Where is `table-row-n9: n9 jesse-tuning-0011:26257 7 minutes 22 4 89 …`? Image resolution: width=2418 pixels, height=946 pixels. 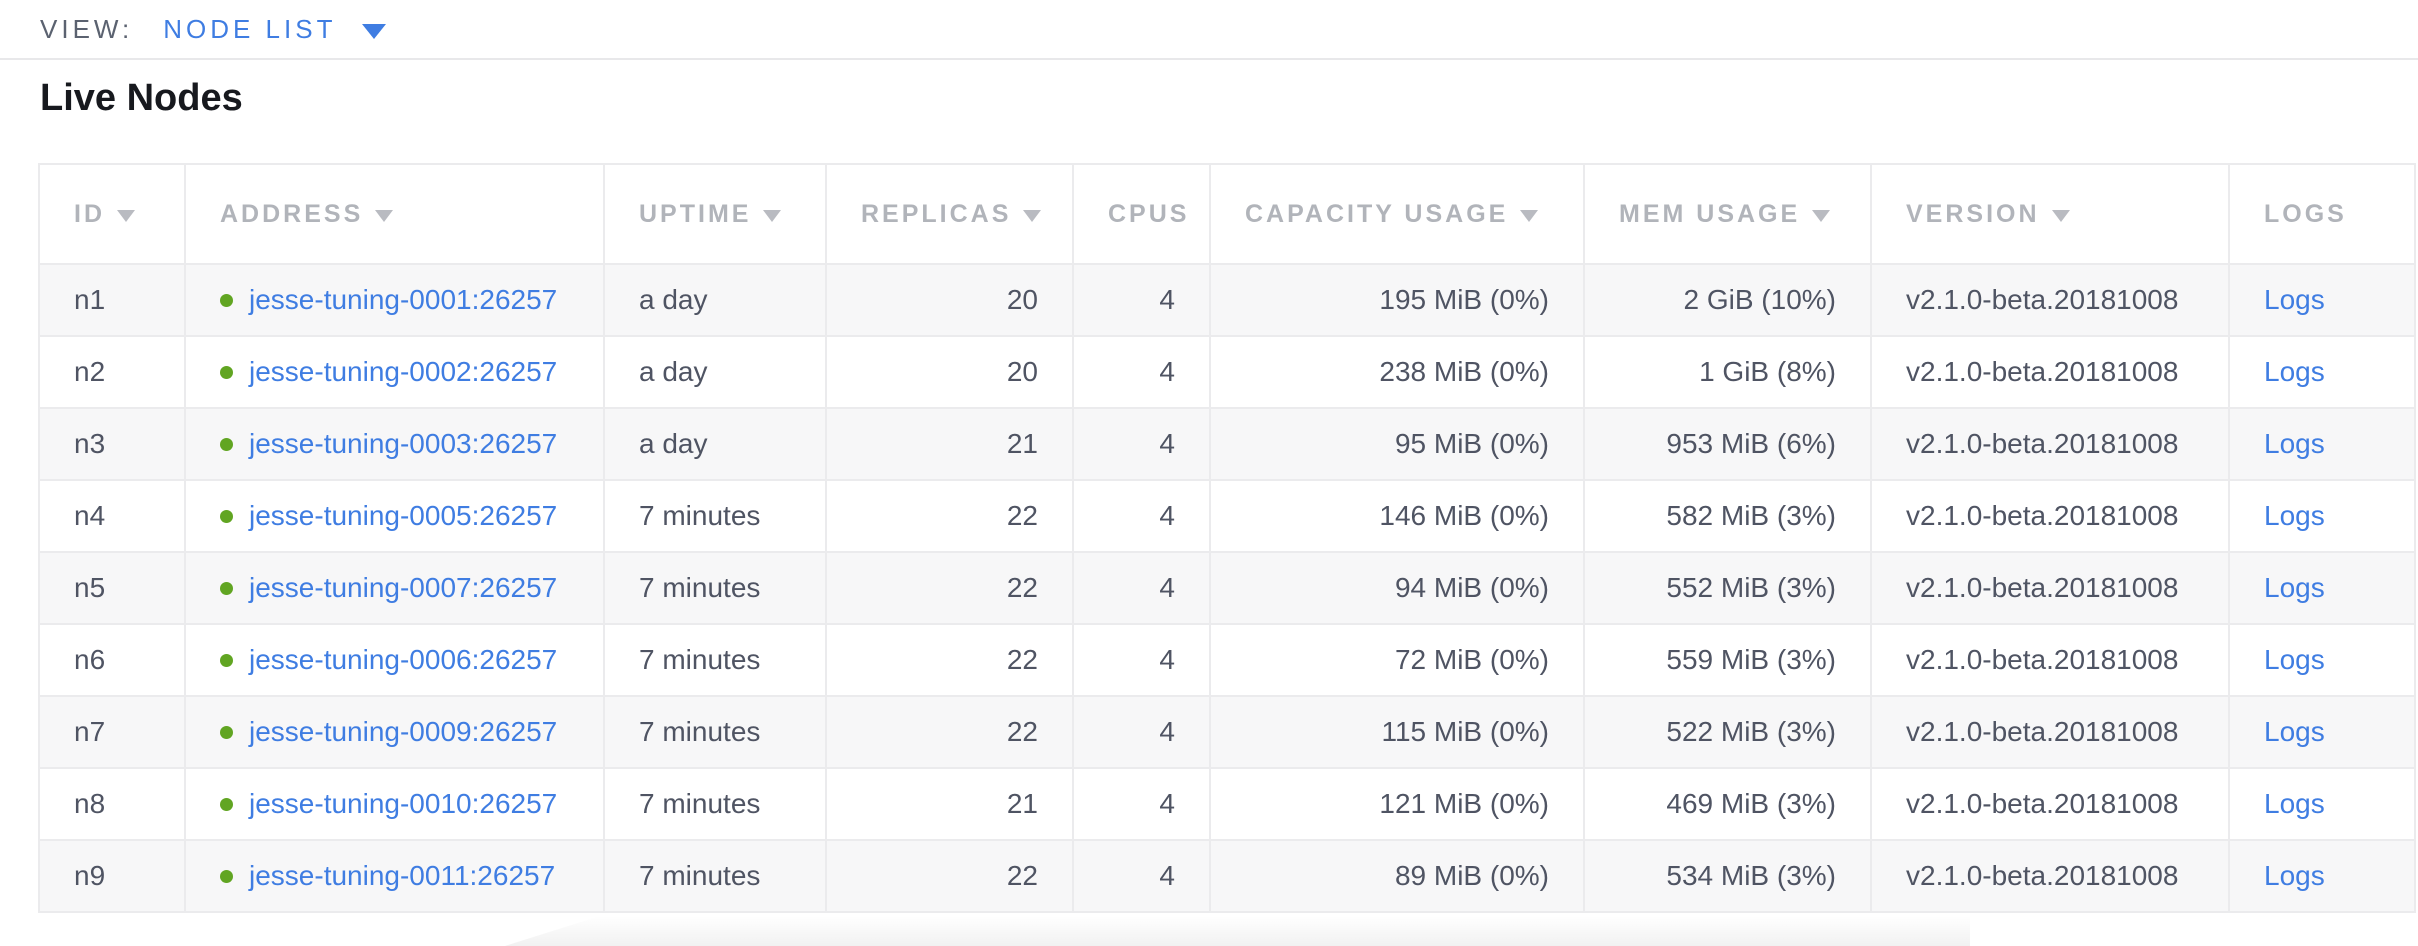 table-row-n9: n9 jesse-tuning-0011:26257 7 minutes 22 4 89 … is located at coordinates (1227, 876).